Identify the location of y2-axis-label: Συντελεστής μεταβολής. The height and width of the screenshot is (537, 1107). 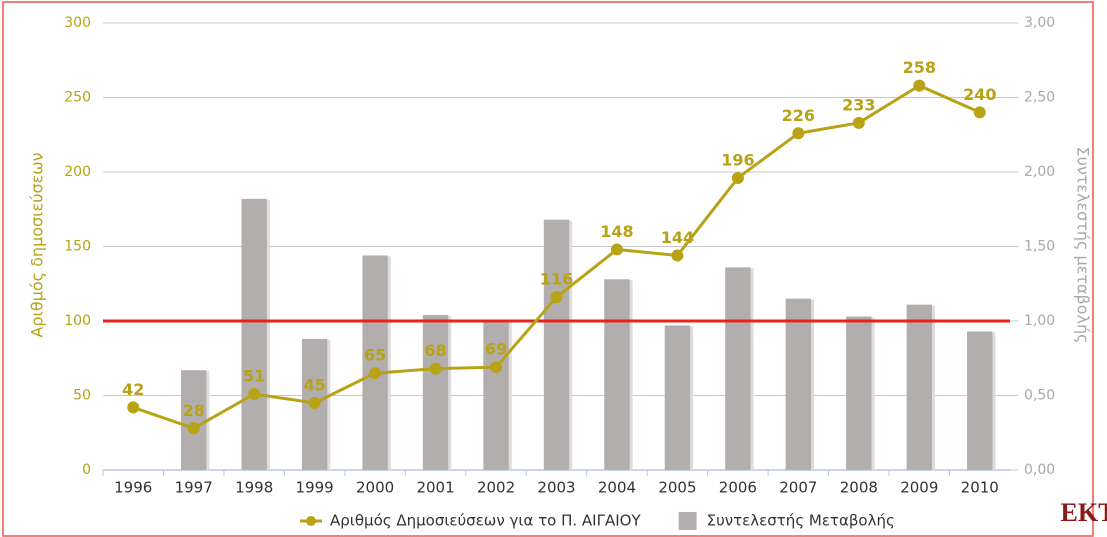
(1083, 244).